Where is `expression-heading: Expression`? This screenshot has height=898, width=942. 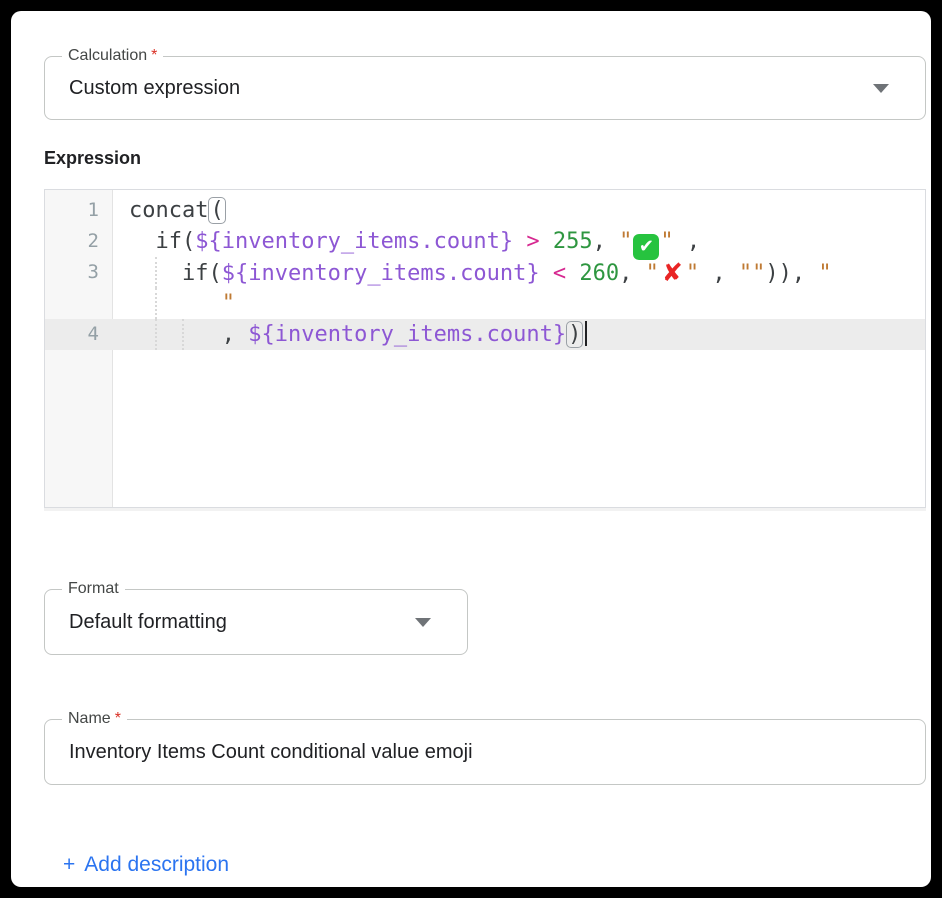
expression-heading: Expression is located at coordinates (93, 158).